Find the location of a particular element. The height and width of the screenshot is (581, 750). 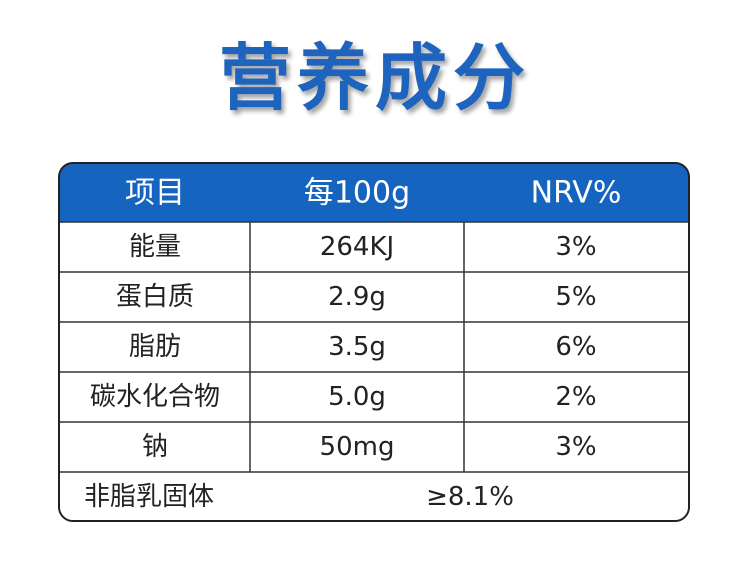

cell: 钠 is located at coordinates (155, 447).